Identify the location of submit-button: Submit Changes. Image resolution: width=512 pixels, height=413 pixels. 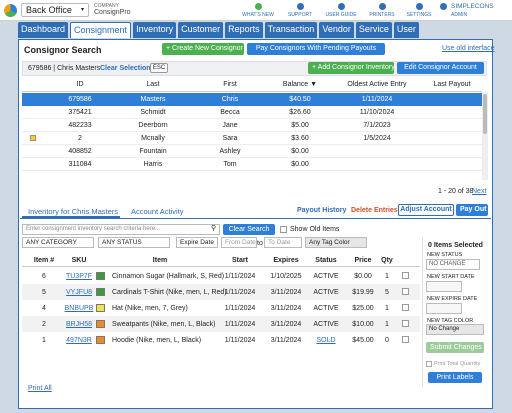
(455, 347).